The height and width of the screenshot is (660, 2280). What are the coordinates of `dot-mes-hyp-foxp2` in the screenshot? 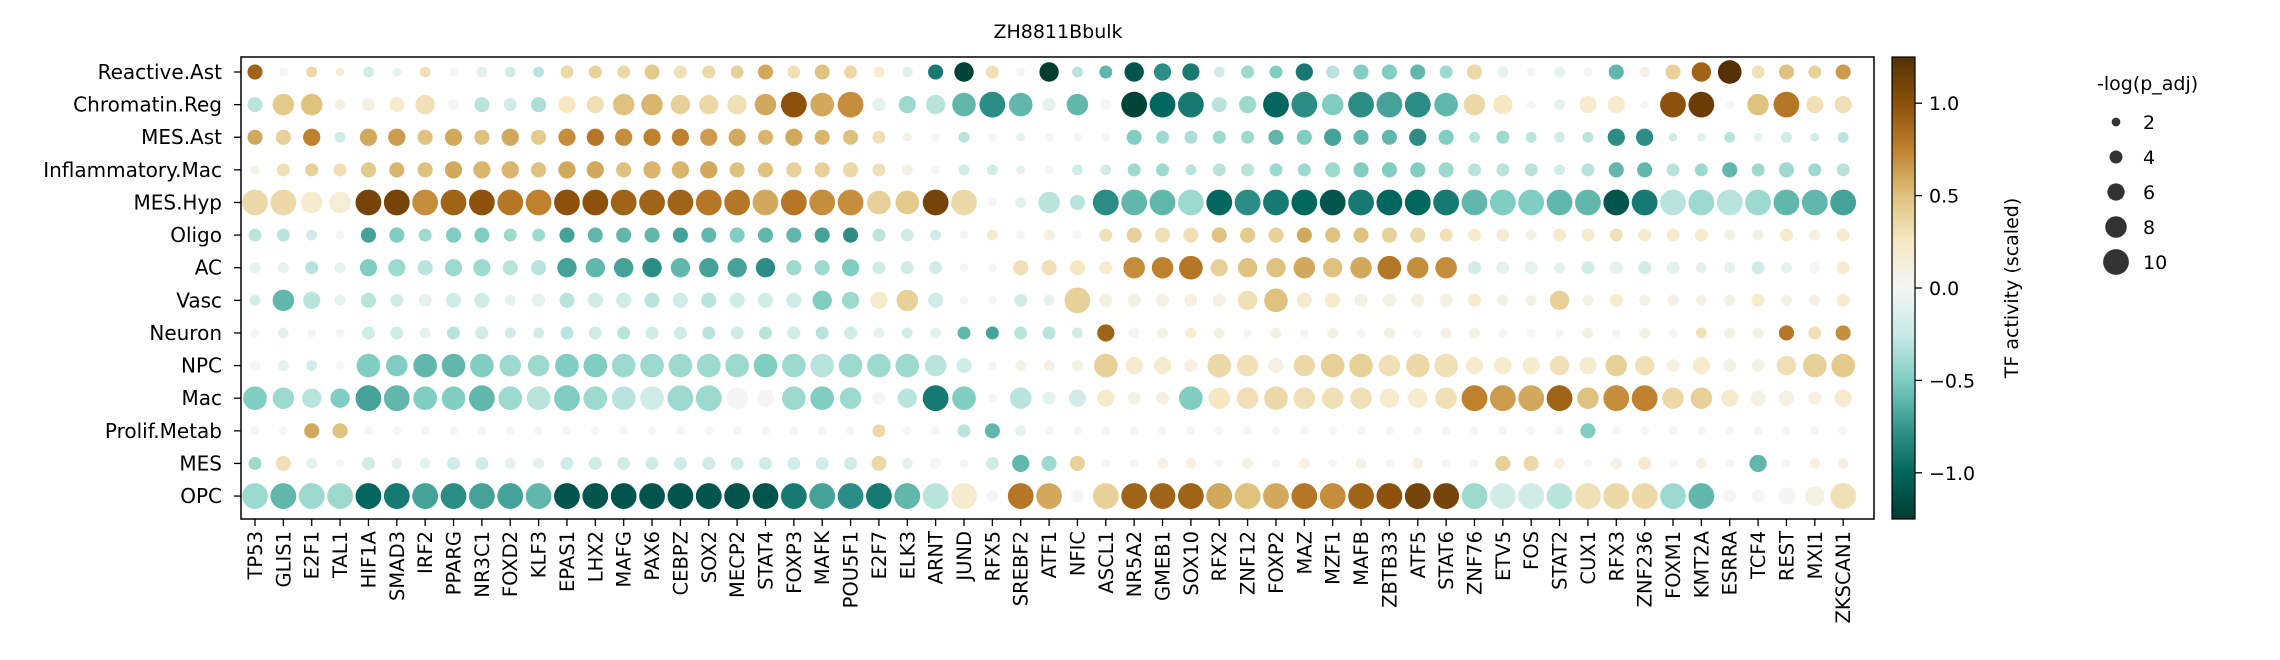 It's located at (1276, 202).